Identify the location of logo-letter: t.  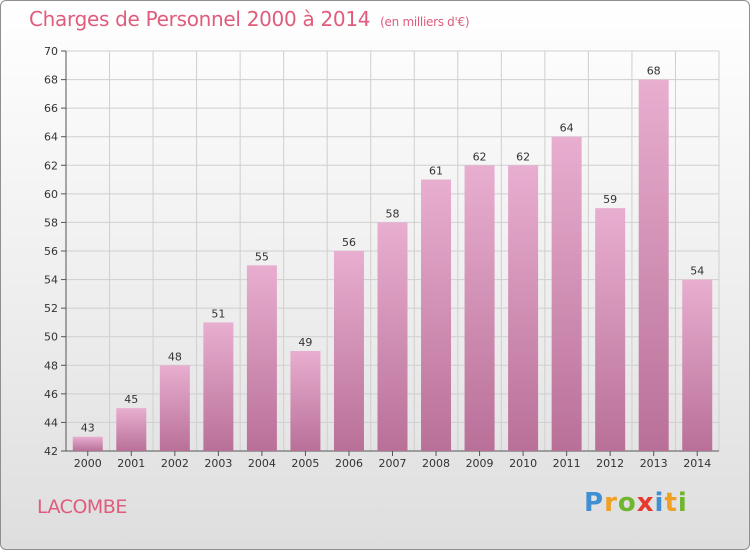
(671, 503).